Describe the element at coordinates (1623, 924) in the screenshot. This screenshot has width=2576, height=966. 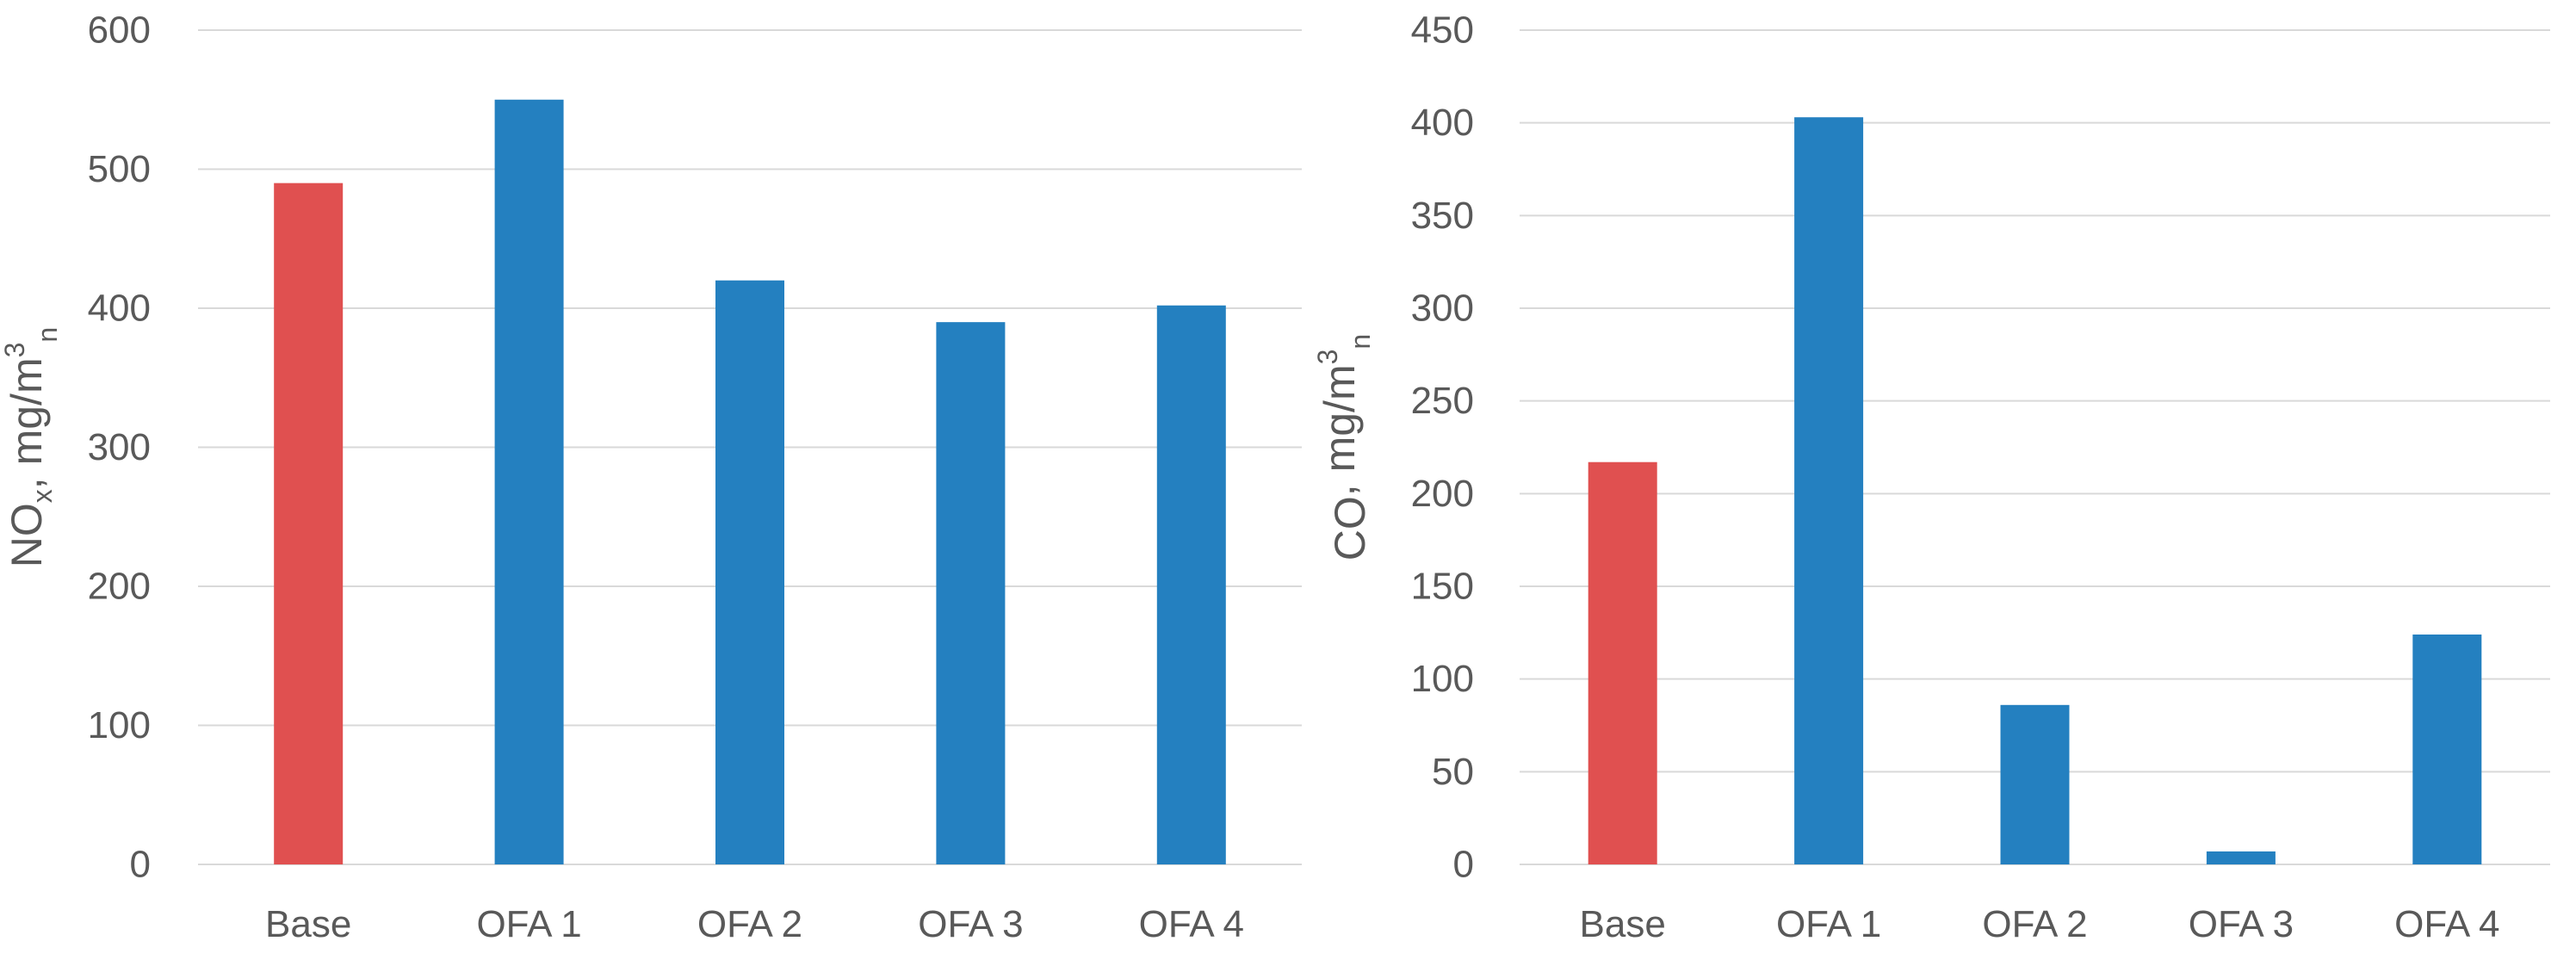
I see `co-category-label: Base` at that location.